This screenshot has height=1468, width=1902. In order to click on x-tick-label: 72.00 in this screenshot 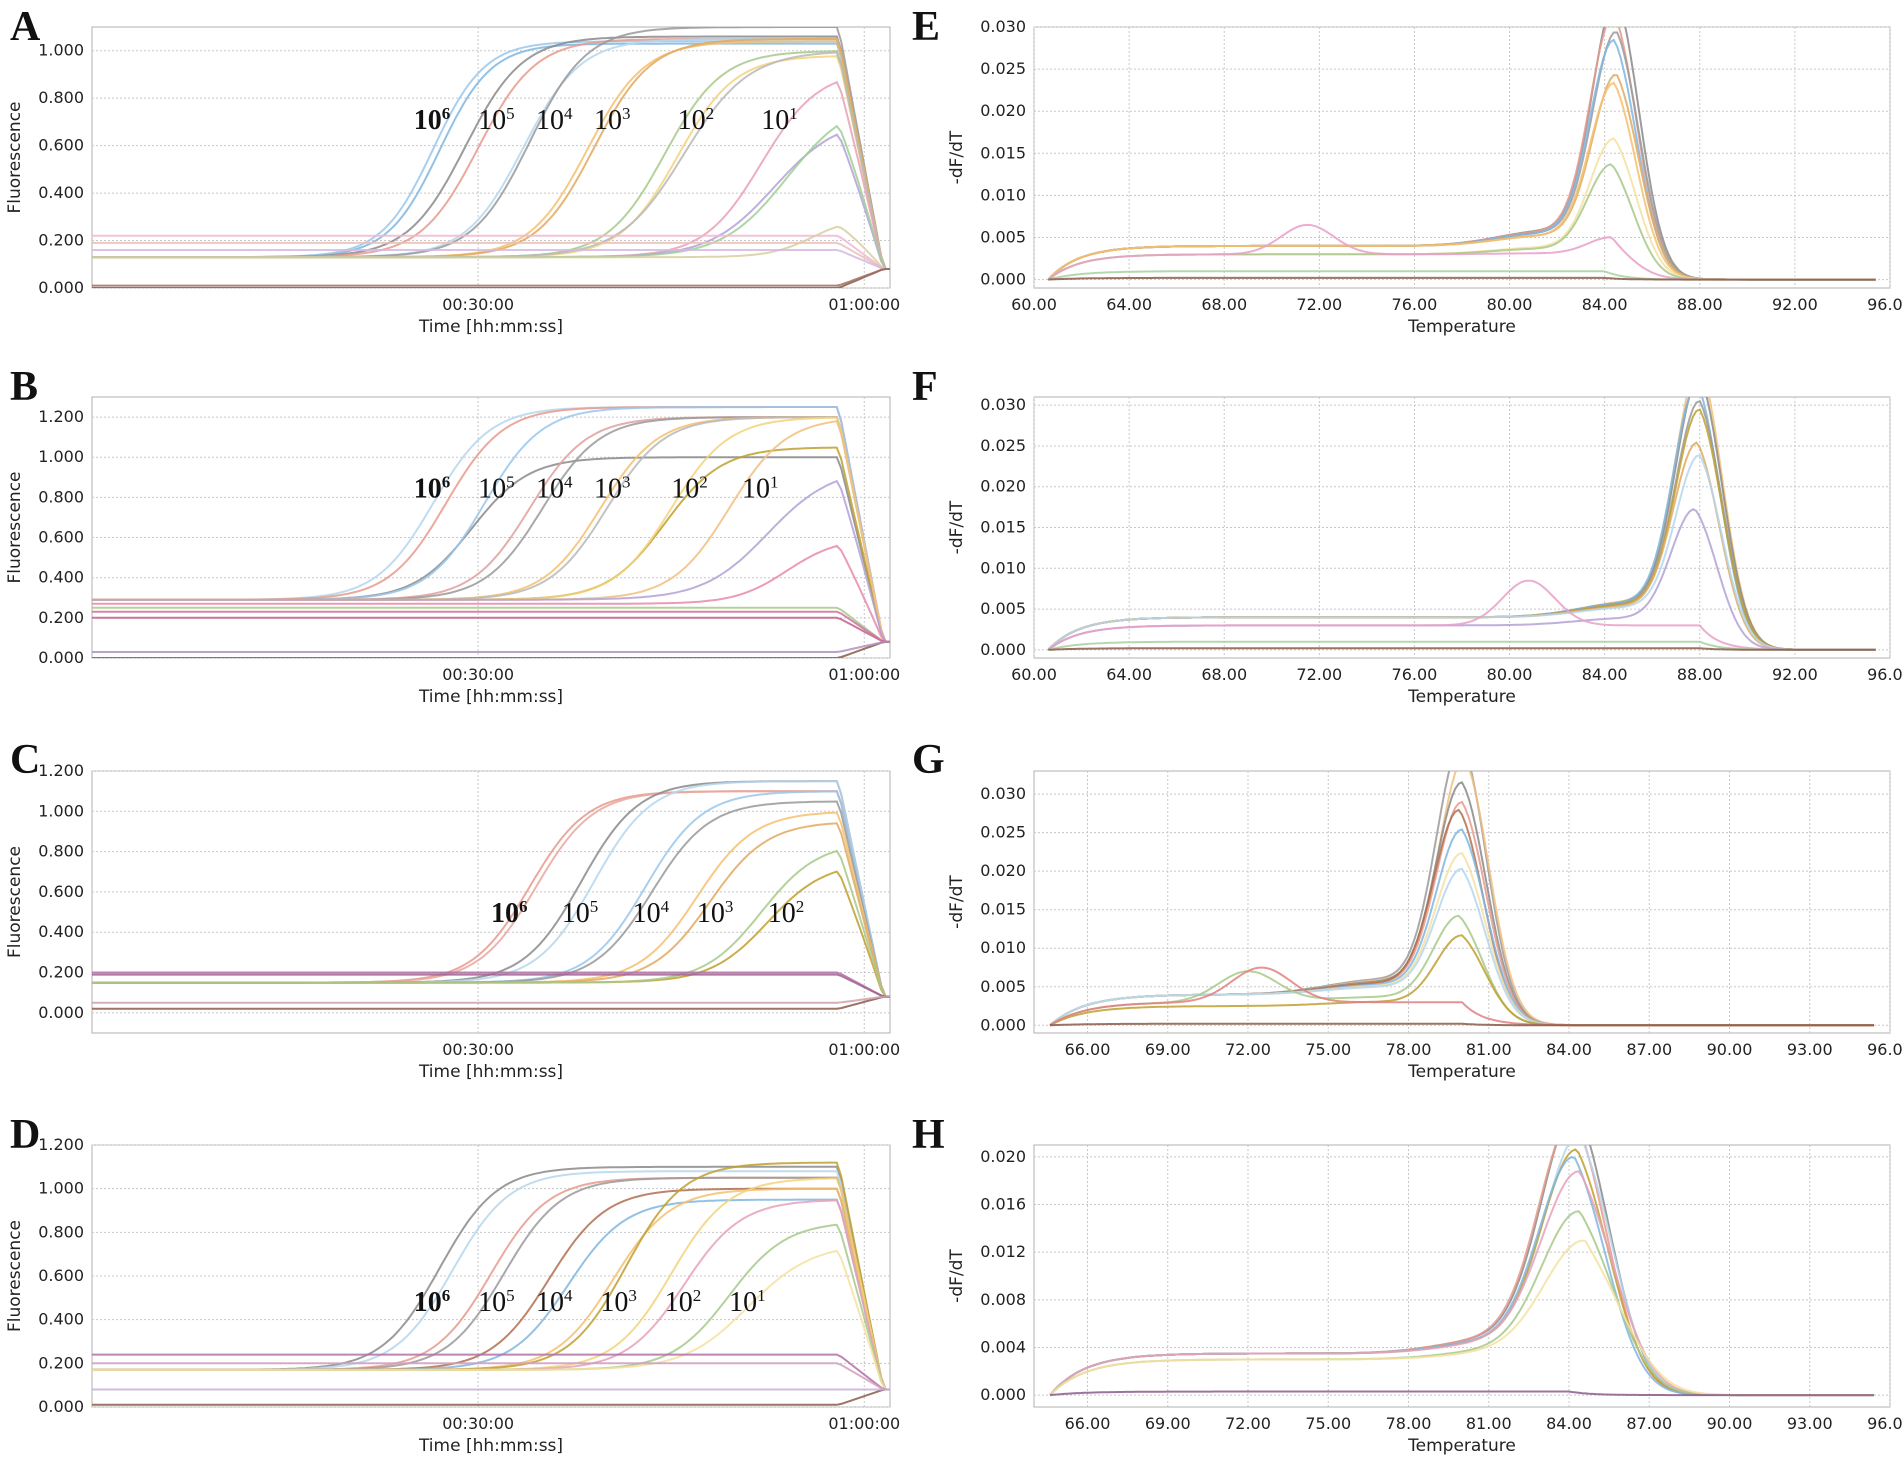, I will do `click(1248, 1423)`.